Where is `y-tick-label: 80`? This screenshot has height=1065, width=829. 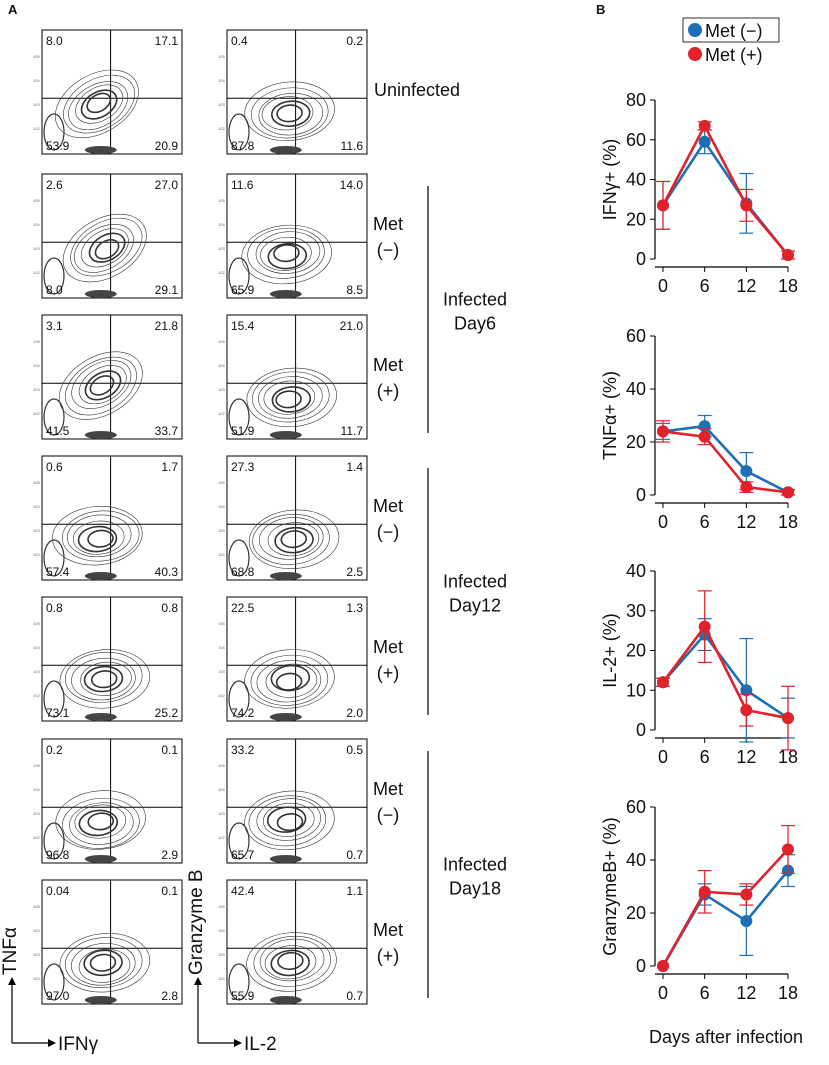 y-tick-label: 80 is located at coordinates (636, 100).